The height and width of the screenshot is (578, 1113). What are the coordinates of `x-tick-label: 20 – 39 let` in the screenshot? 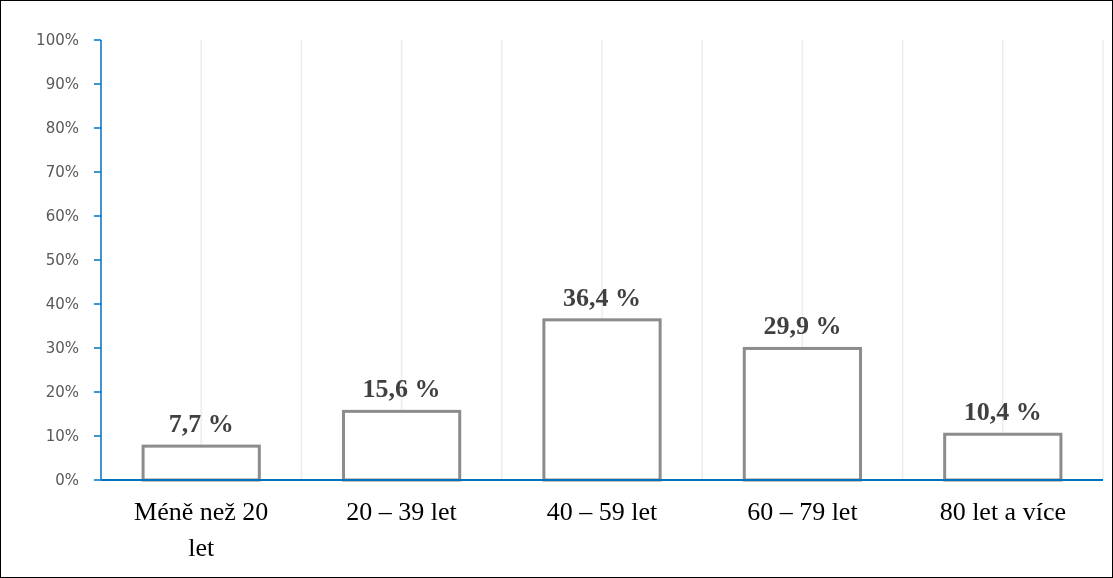 It's located at (402, 511).